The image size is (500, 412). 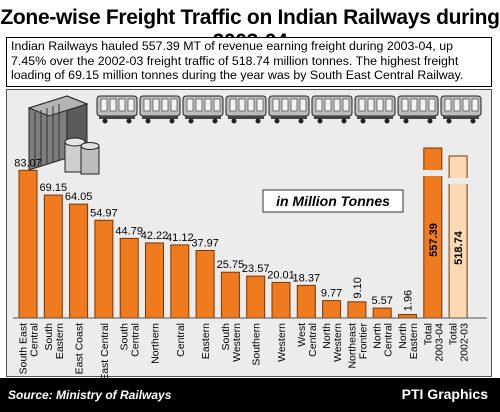 What do you see at coordinates (358, 287) in the screenshot?
I see `value-label: 9.10` at bounding box center [358, 287].